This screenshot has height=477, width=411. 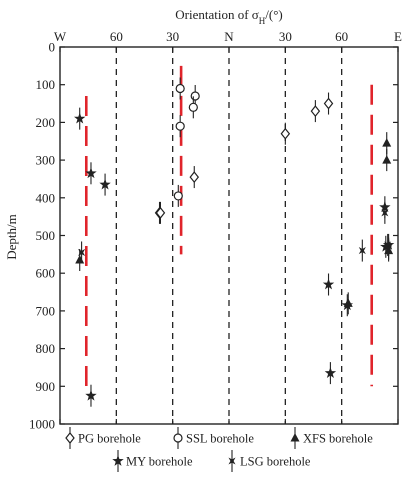 I want to click on legend-label: LSG borehole, so click(x=275, y=462).